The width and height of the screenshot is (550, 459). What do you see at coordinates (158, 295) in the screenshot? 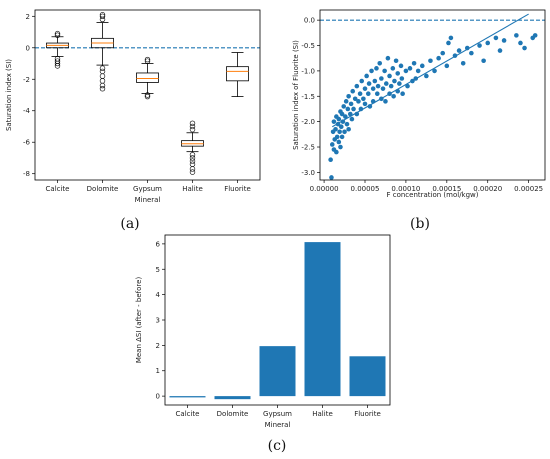
I see `panel-c-ytick-label: 4` at bounding box center [158, 295].